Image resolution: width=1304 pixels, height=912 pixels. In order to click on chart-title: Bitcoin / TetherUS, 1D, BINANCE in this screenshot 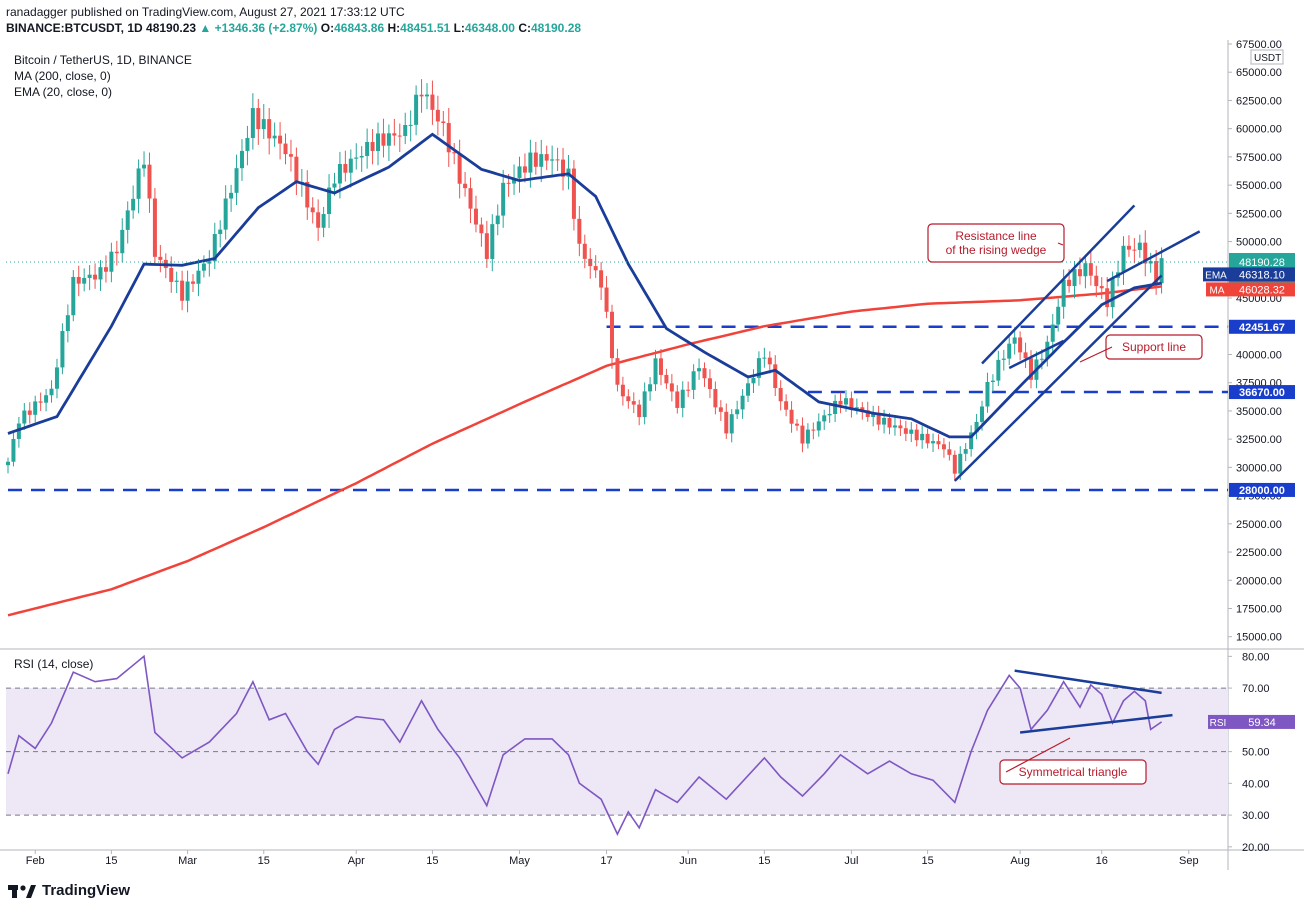, I will do `click(103, 60)`.